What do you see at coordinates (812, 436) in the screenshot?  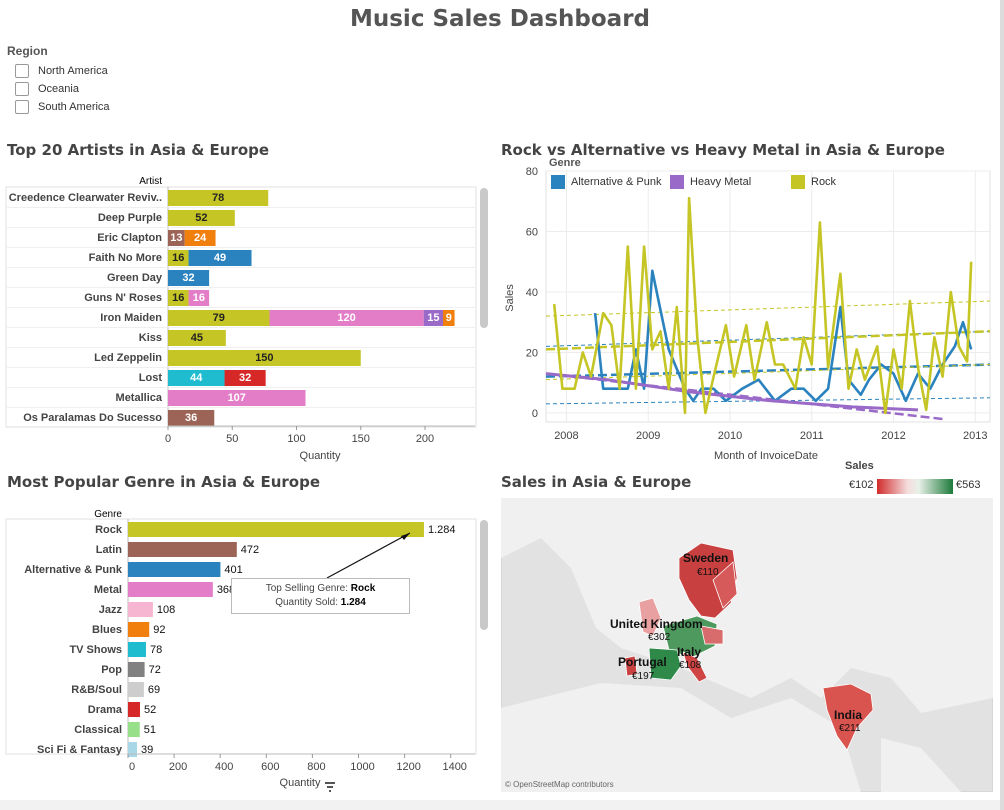 I see `line-x-tick: 2011` at bounding box center [812, 436].